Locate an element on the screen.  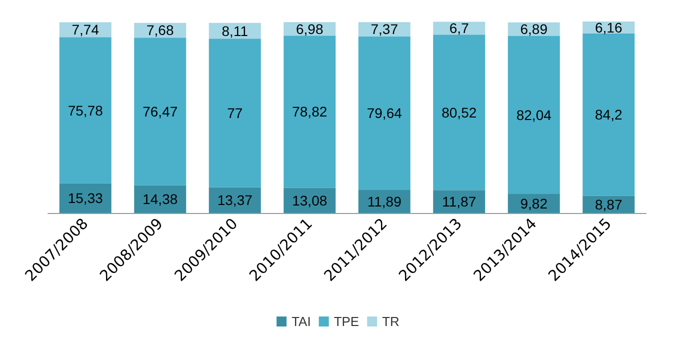
data-label: 13,08 is located at coordinates (310, 200).